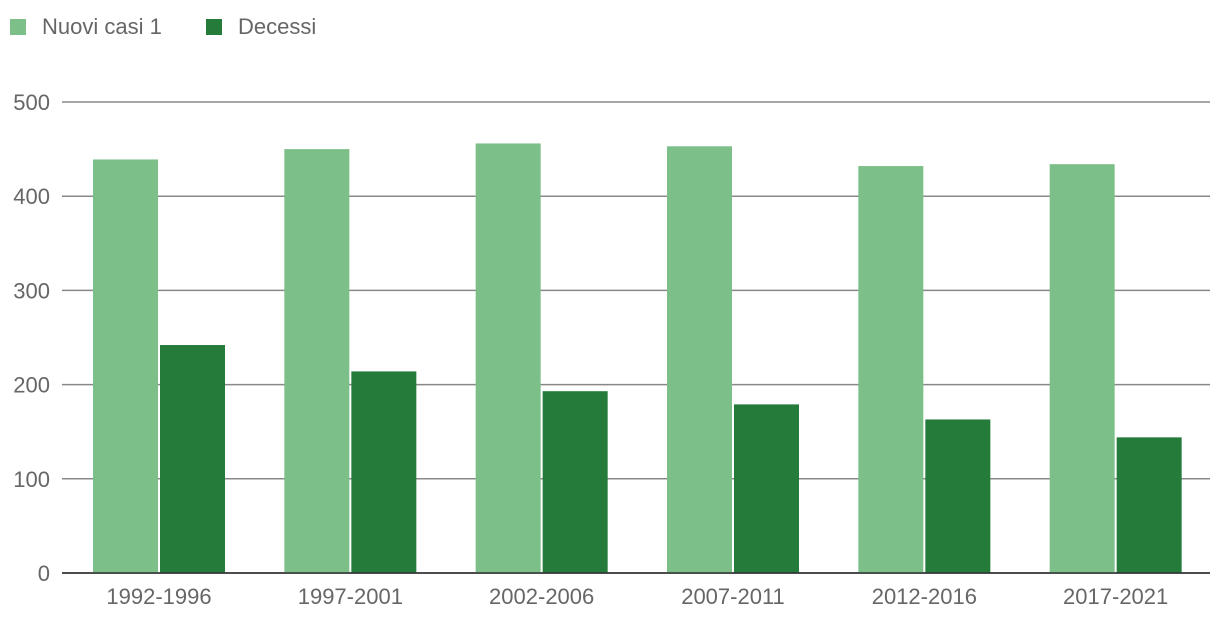 Image resolution: width=1220 pixels, height=633 pixels. What do you see at coordinates (924, 596) in the screenshot?
I see `x-tick-label: 2012-2016` at bounding box center [924, 596].